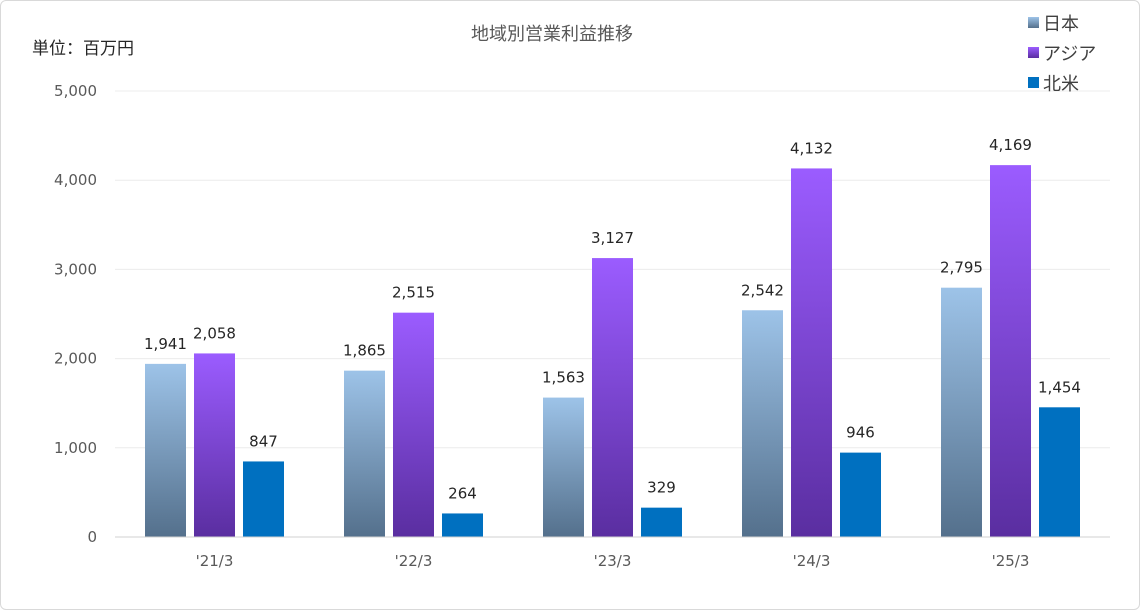  What do you see at coordinates (1010, 145) in the screenshot?
I see `data-label-asia: 4,169` at bounding box center [1010, 145].